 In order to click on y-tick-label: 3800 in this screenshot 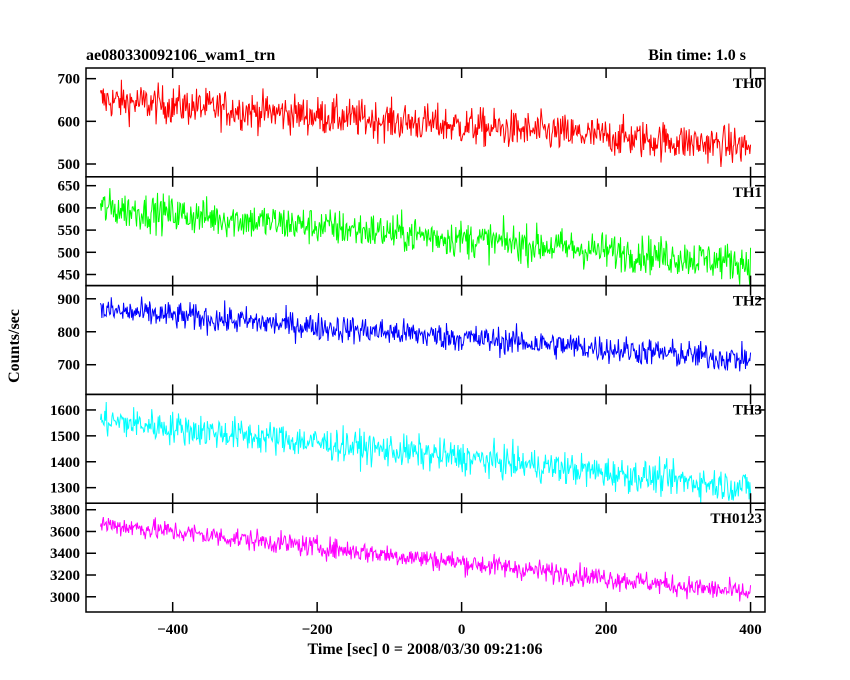, I will do `click(65, 511)`.